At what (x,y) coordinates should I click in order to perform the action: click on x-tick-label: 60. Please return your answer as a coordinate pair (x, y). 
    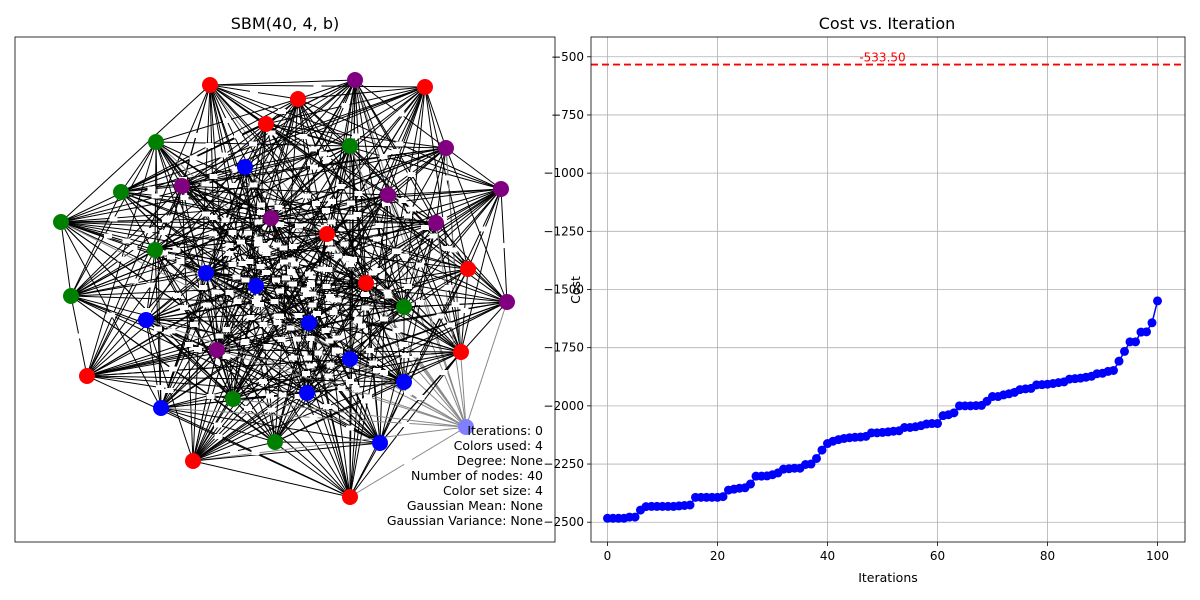
    Looking at the image, I should click on (937, 556).